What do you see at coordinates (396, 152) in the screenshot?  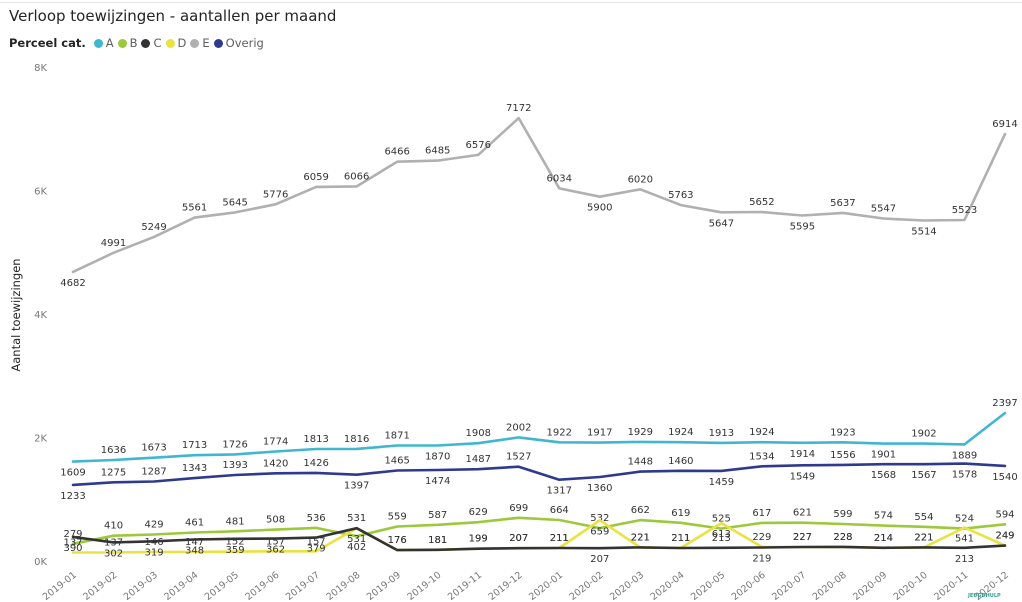 I see `data-label: 6466` at bounding box center [396, 152].